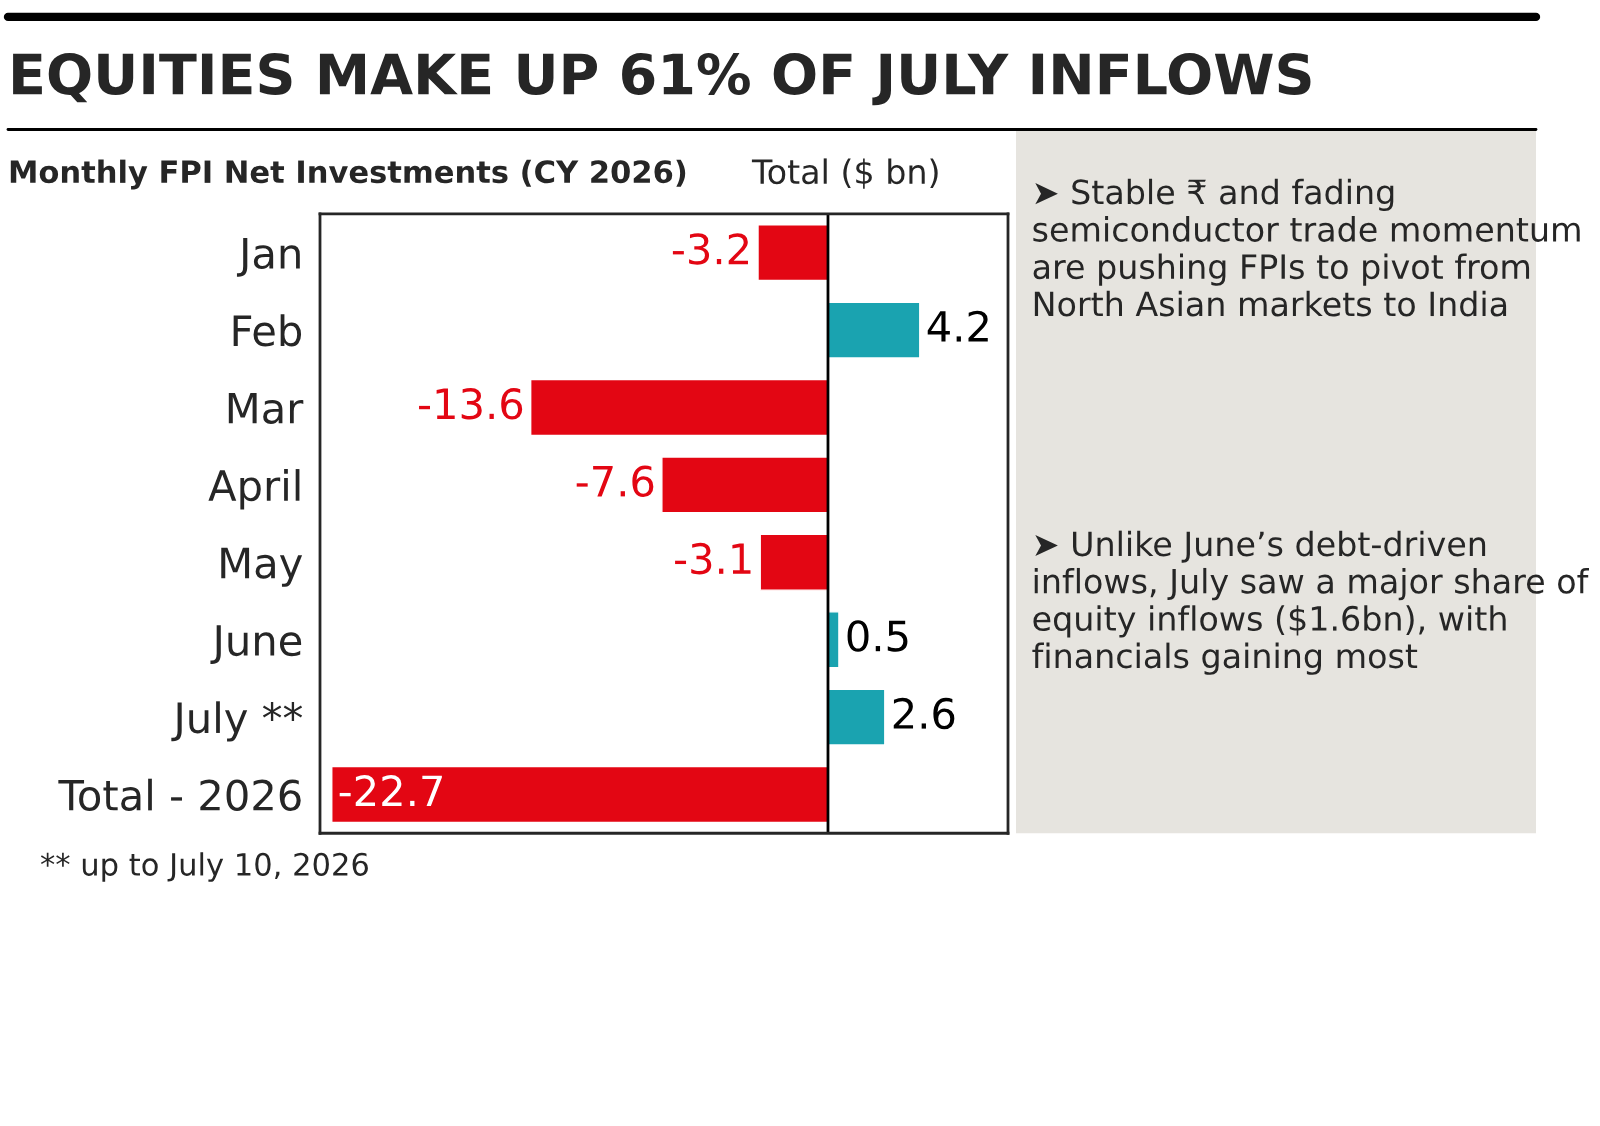  Describe the element at coordinates (267, 330) in the screenshot. I see `y-tick-label: Feb` at that location.